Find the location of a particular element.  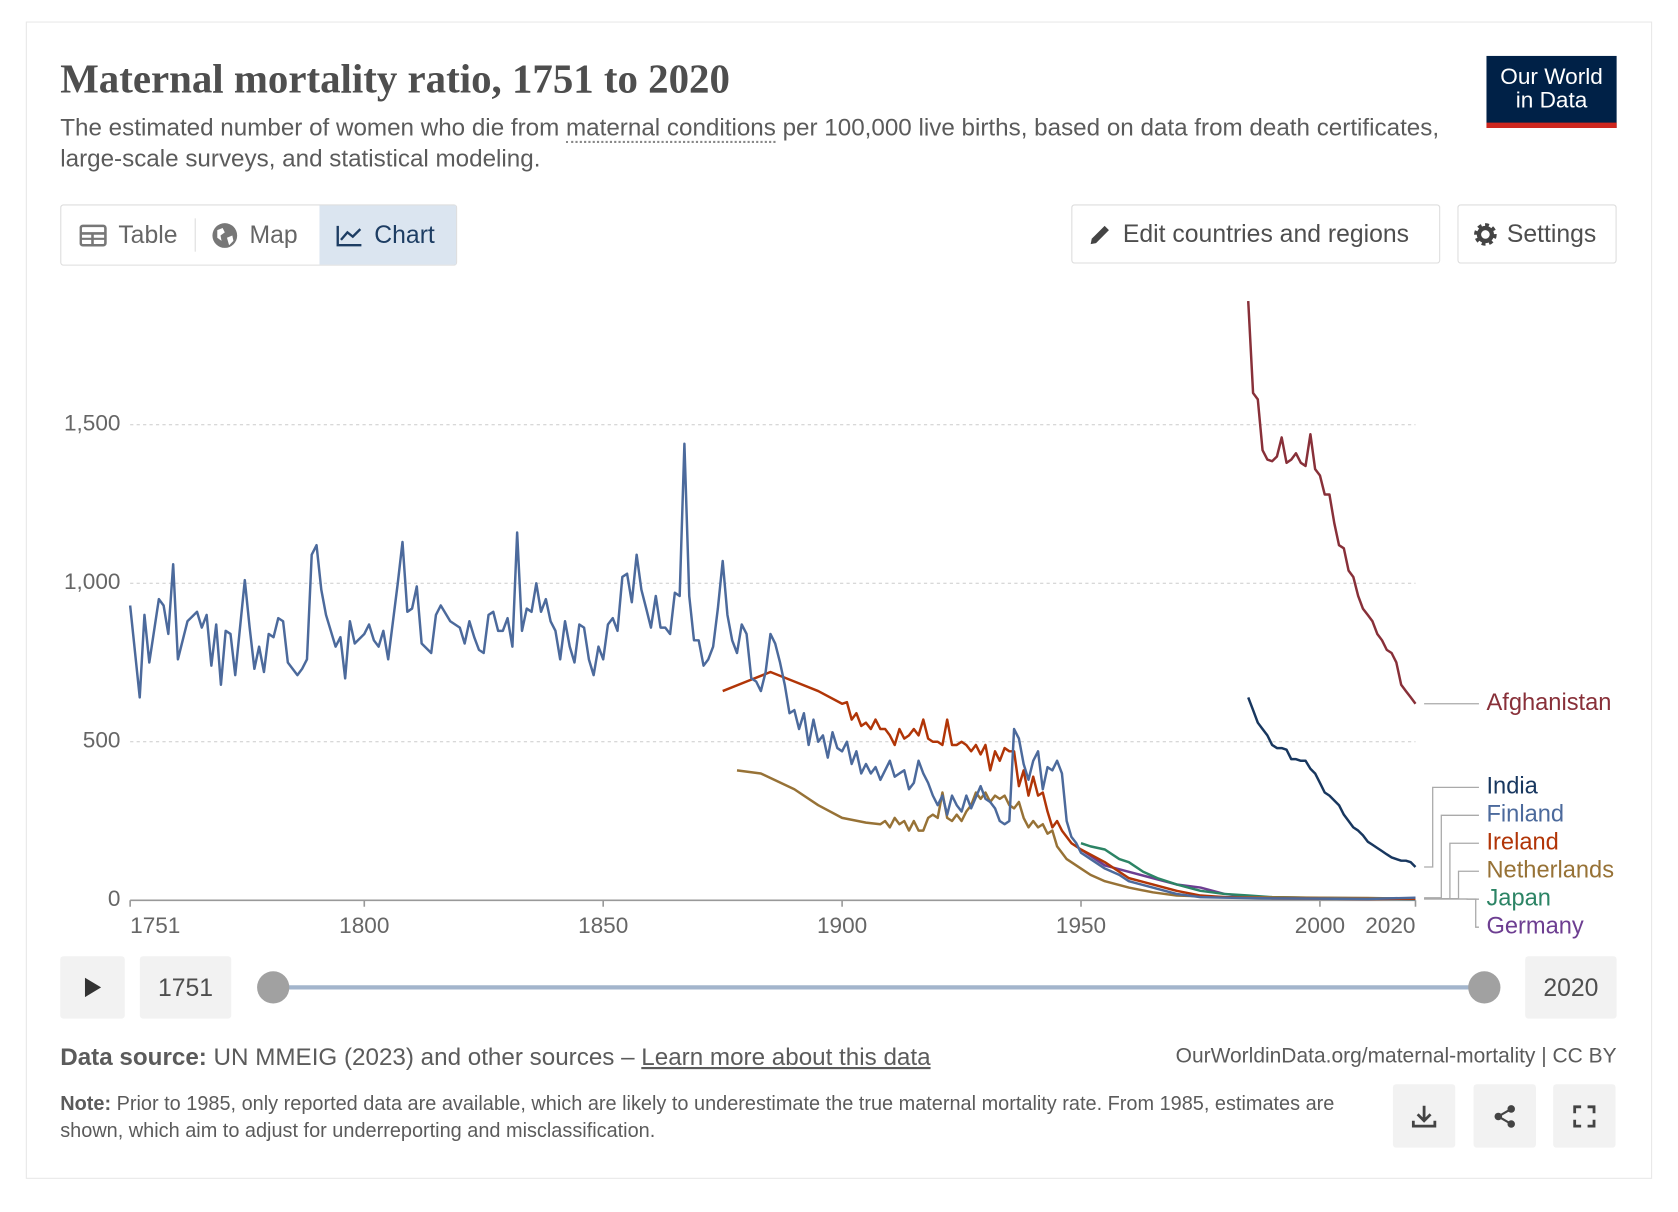

logo: Our World in Data is located at coordinates (1551, 91).